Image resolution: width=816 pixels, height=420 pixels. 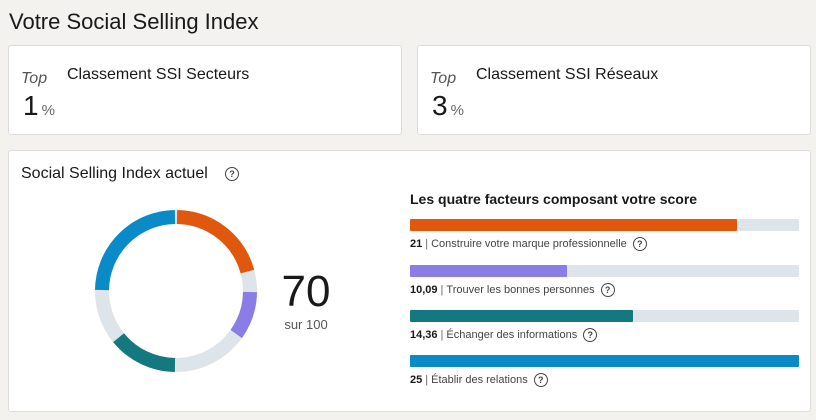 I want to click on factor-people: 10,09 | Trouver les bonnes personnes ?, so click(x=605, y=281).